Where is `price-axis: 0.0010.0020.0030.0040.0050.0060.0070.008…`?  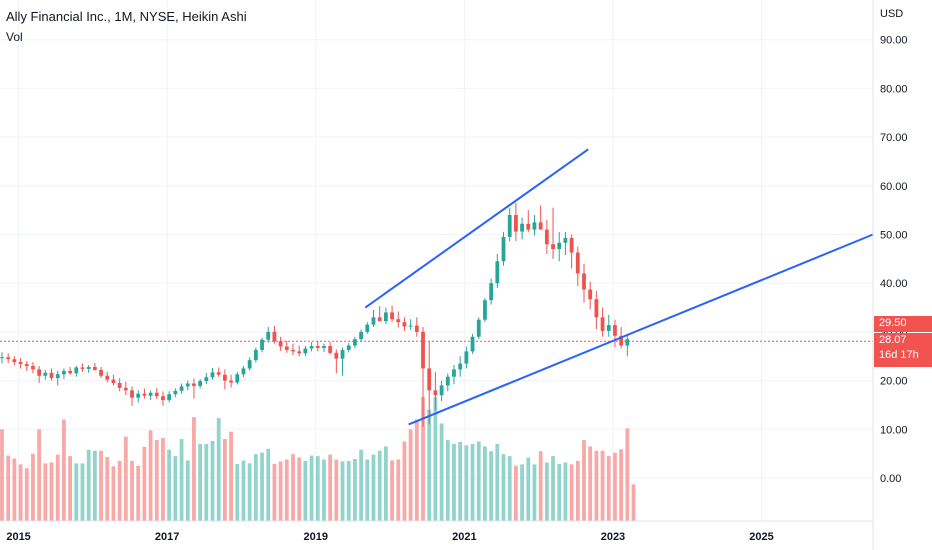
price-axis: 0.0010.0020.0030.0040.0050.0060.0070.008… is located at coordinates (894, 260).